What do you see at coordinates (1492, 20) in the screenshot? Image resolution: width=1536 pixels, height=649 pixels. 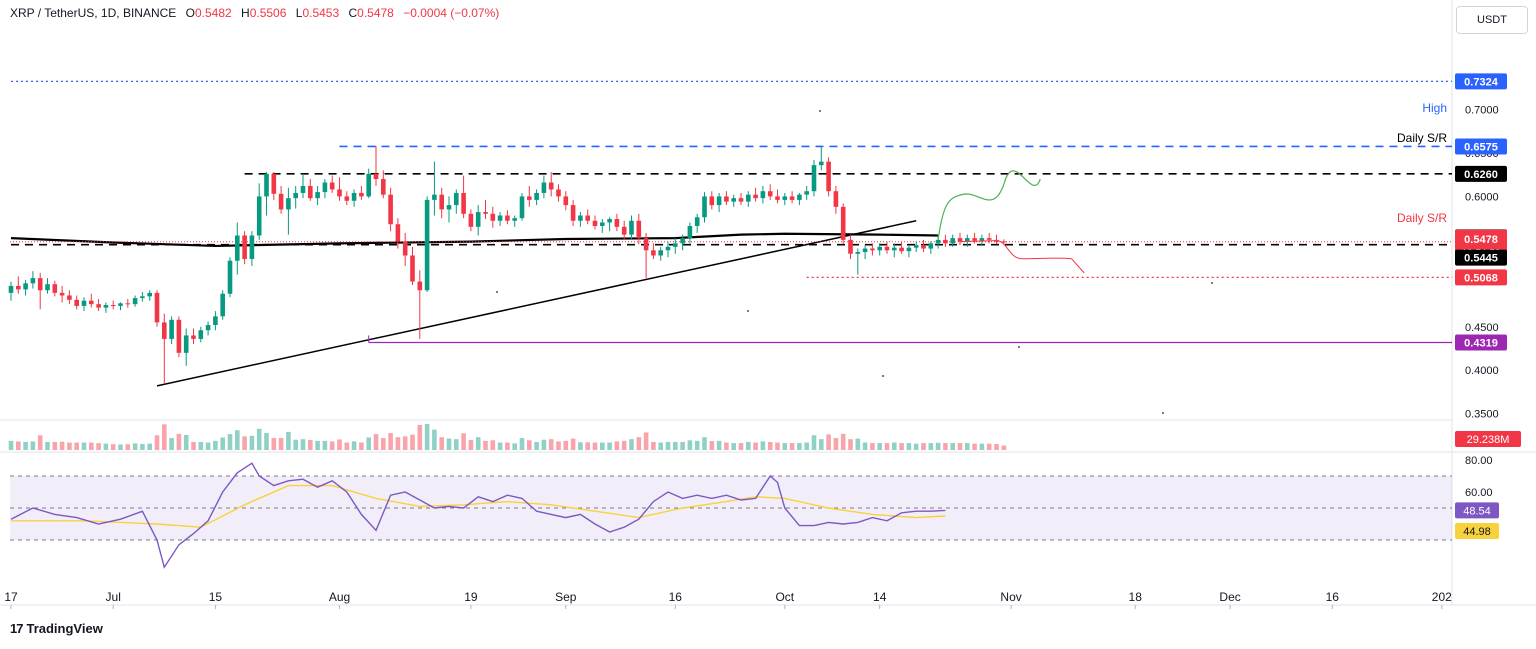 I see `currency-button: USDT` at bounding box center [1492, 20].